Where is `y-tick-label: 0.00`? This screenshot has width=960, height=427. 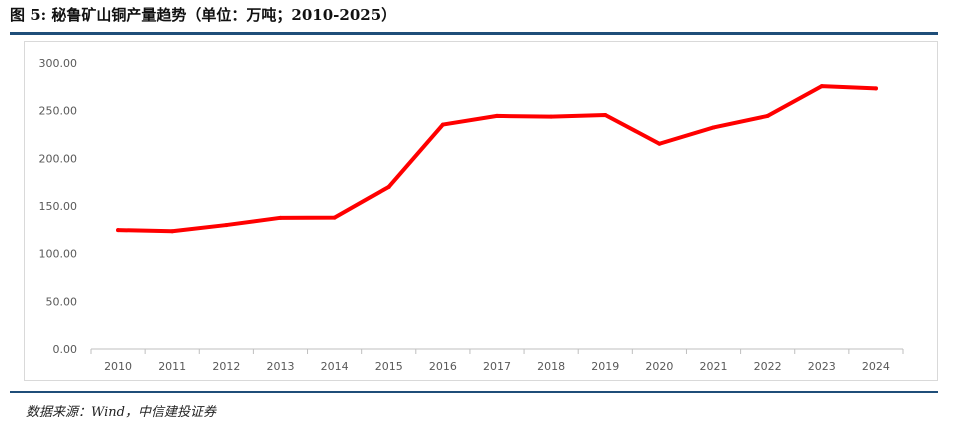 y-tick-label: 0.00 is located at coordinates (65, 349).